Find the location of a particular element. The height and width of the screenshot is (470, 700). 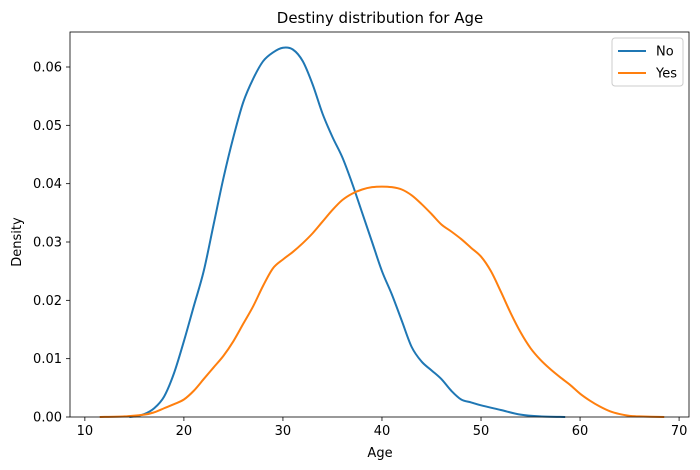

y-axis-label: Density is located at coordinates (17, 242).